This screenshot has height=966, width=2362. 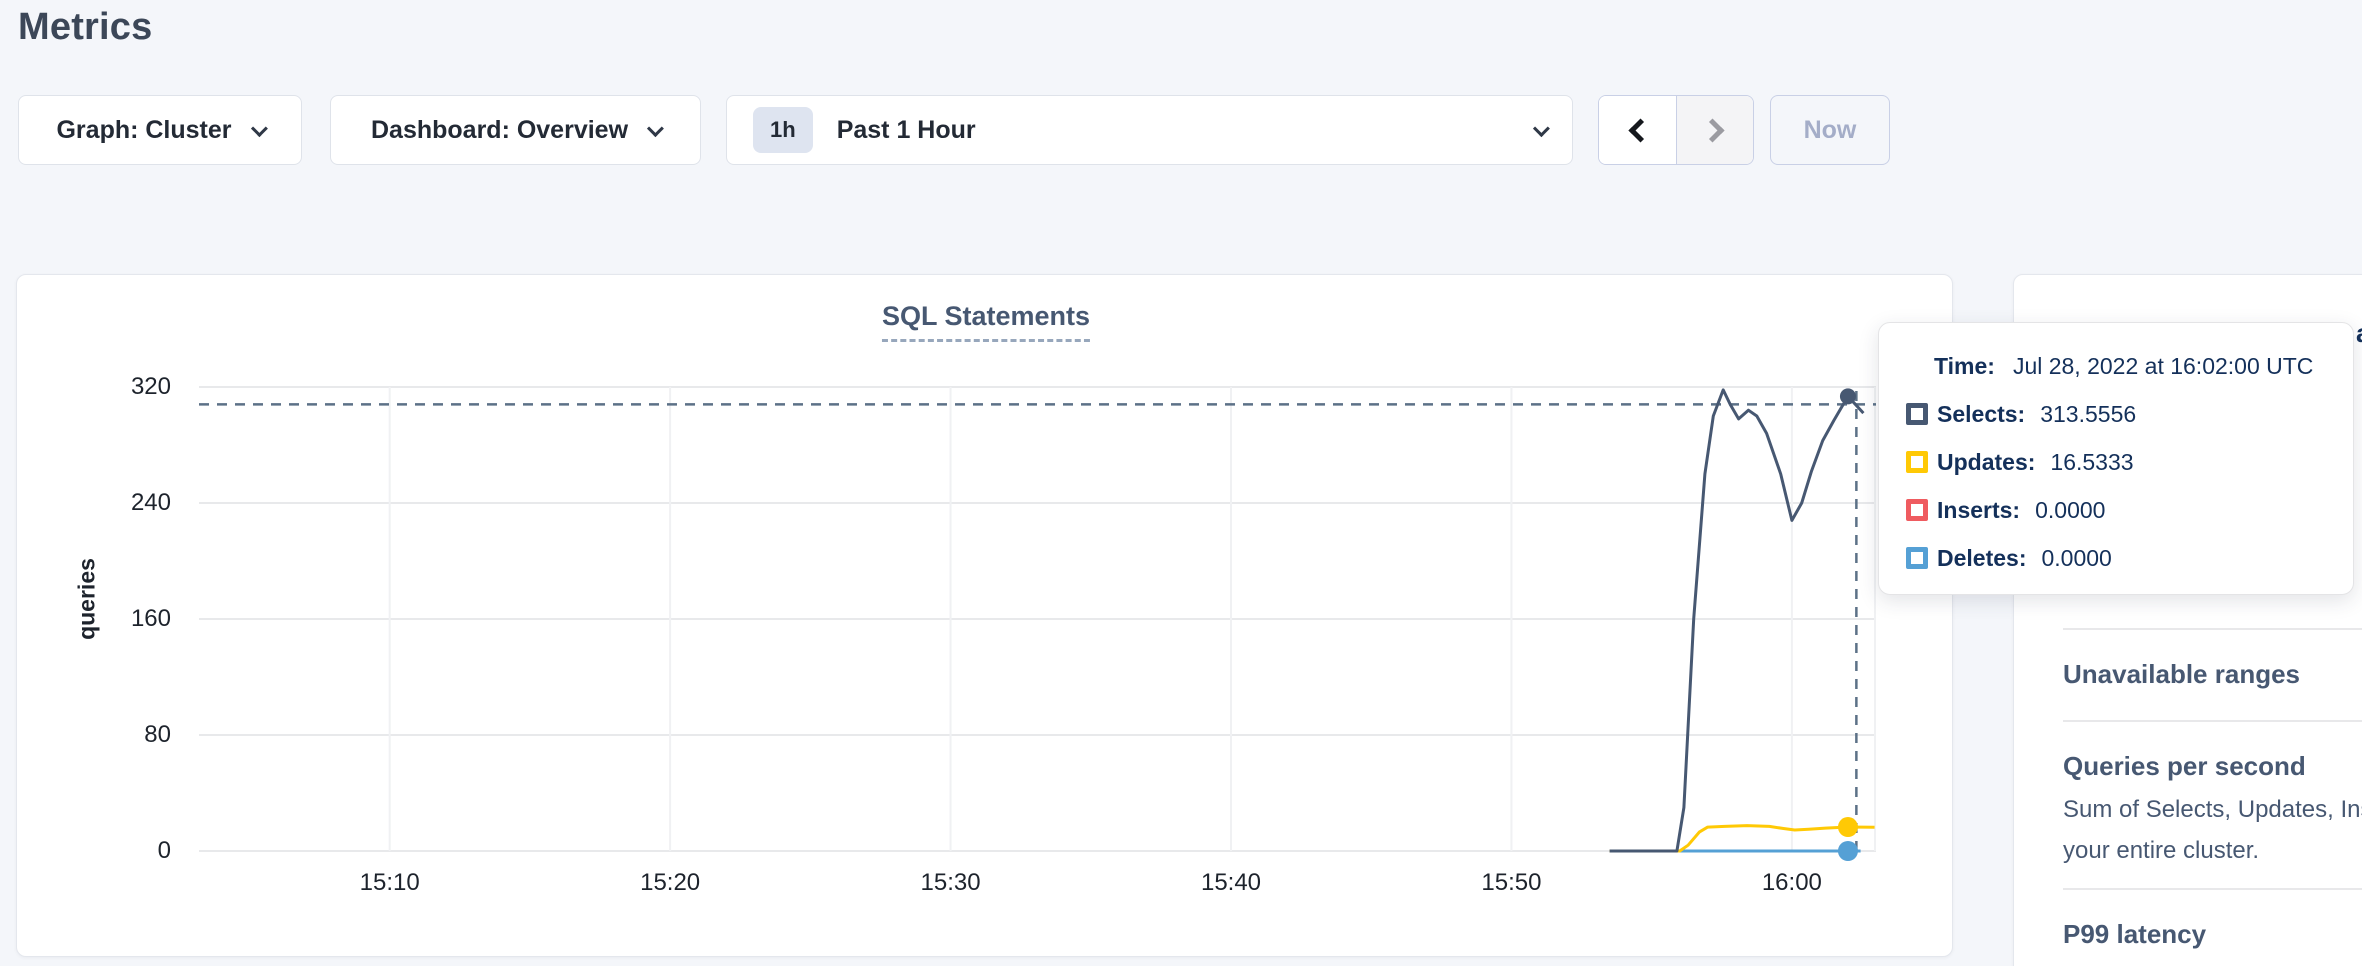 What do you see at coordinates (1982, 557) in the screenshot?
I see `tooltip-series-label: Deletes:` at bounding box center [1982, 557].